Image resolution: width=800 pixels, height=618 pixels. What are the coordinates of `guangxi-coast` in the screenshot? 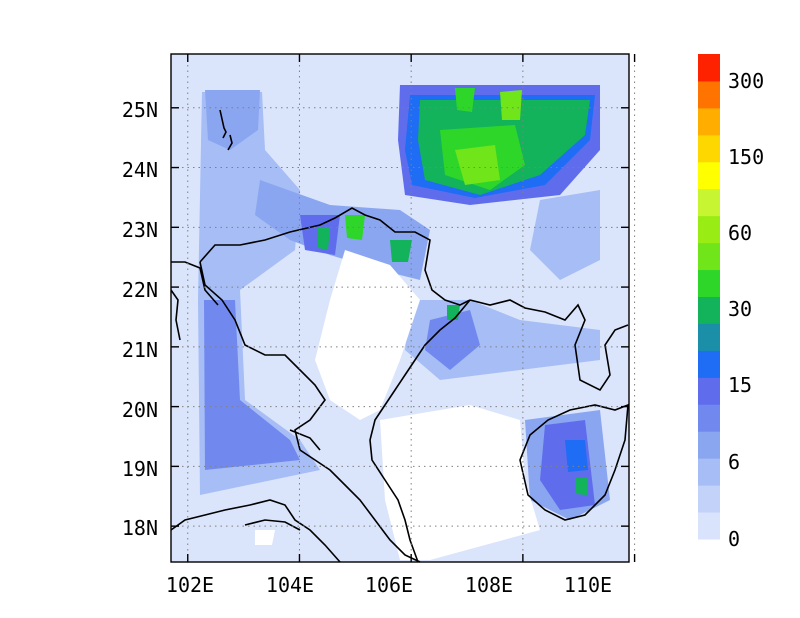 It's located at (549, 345).